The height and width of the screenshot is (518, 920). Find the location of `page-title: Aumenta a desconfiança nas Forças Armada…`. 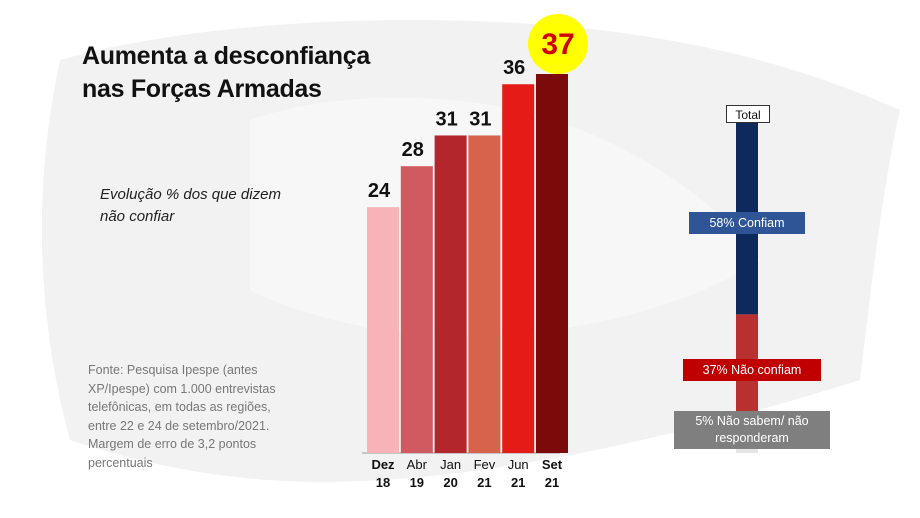

page-title: Aumenta a desconfiança nas Forças Armada… is located at coordinates (226, 72).